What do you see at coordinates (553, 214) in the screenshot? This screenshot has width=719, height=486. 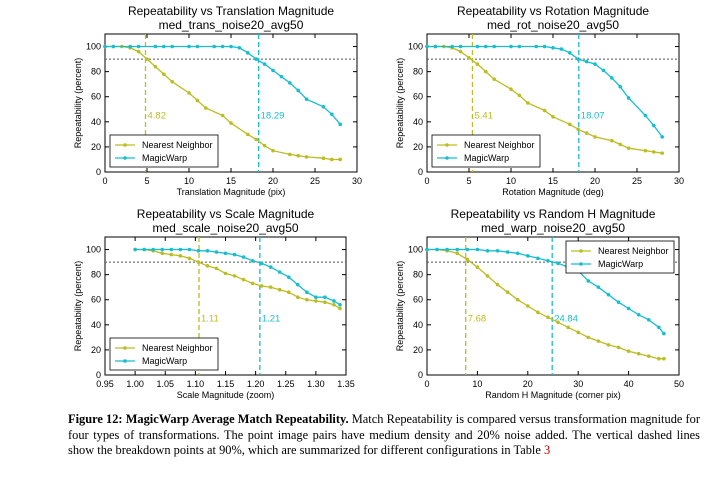 I see `chart-title: Repeatability vs Random H Magnitude` at bounding box center [553, 214].